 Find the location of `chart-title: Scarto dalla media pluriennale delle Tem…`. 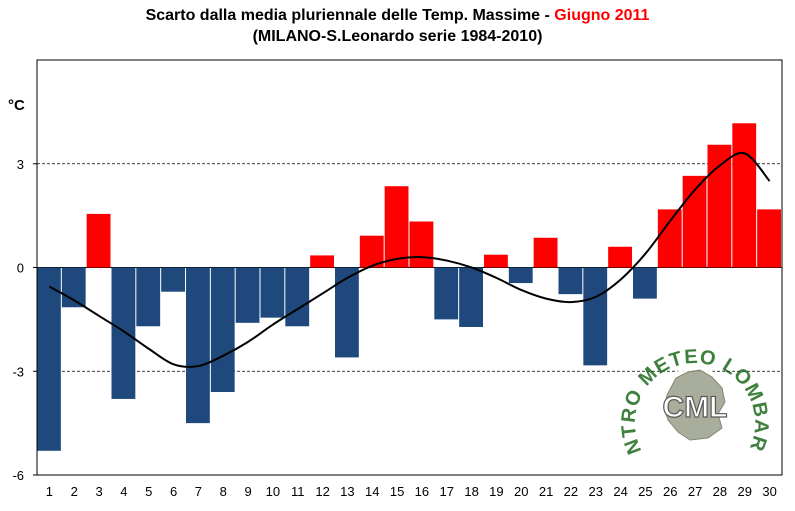

chart-title: Scarto dalla media pluriennale delle Tem… is located at coordinates (397, 16).